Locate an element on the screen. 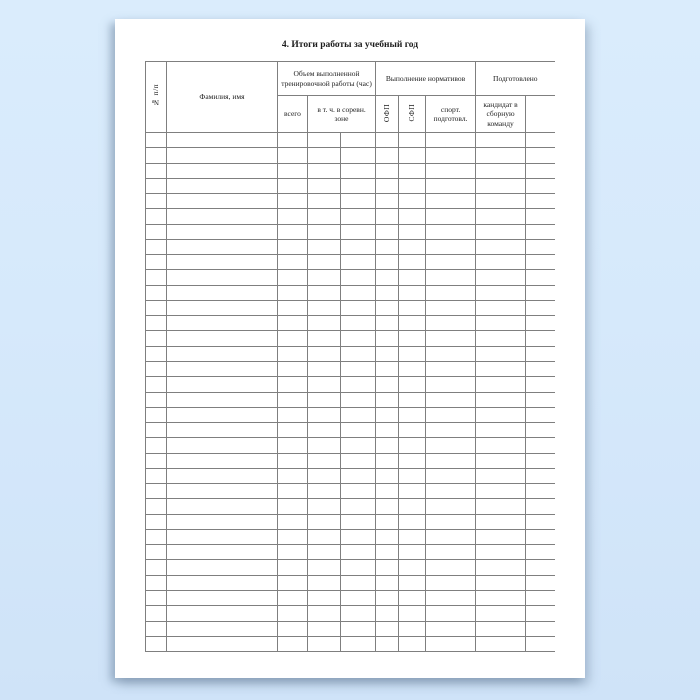  col-header-name: Фамилия, имя is located at coordinates (222, 97).